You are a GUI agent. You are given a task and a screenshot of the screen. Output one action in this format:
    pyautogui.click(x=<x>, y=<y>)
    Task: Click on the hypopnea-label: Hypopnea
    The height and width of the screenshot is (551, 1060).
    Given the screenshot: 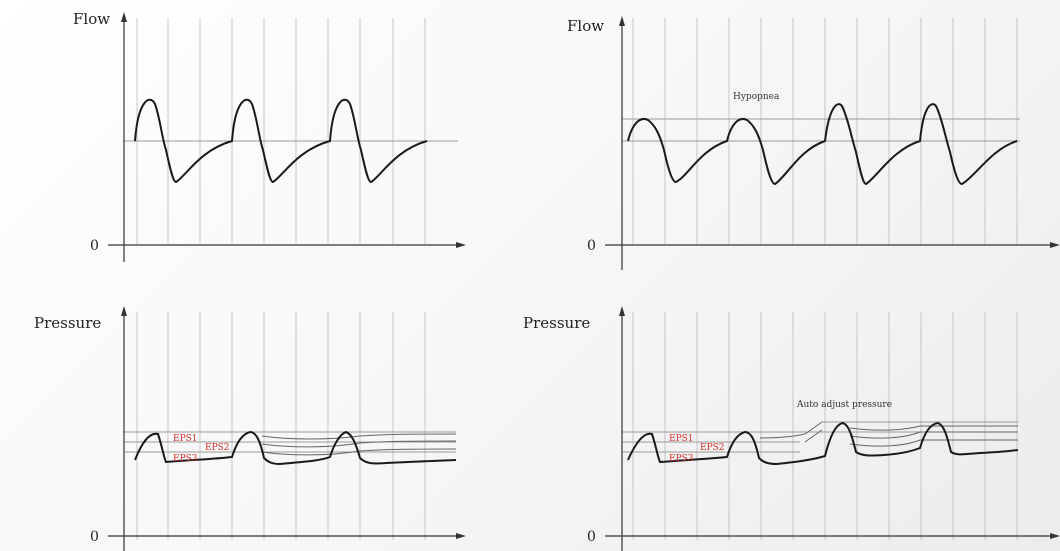 What is the action you would take?
    pyautogui.click(x=756, y=97)
    